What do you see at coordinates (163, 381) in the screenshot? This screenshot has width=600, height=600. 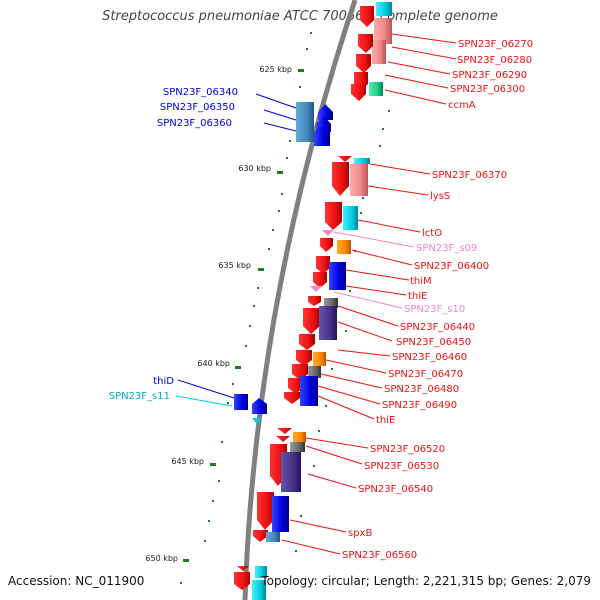 I see `gene-label: thiD` at bounding box center [163, 381].